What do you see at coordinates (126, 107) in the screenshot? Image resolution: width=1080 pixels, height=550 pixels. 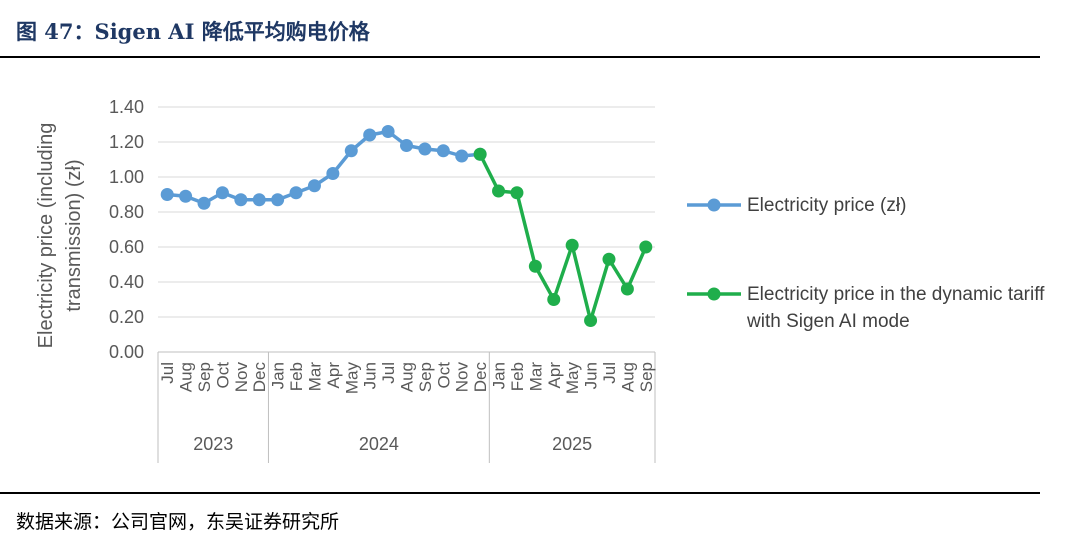 I see `y-tick-label: 1.40` at bounding box center [126, 107].